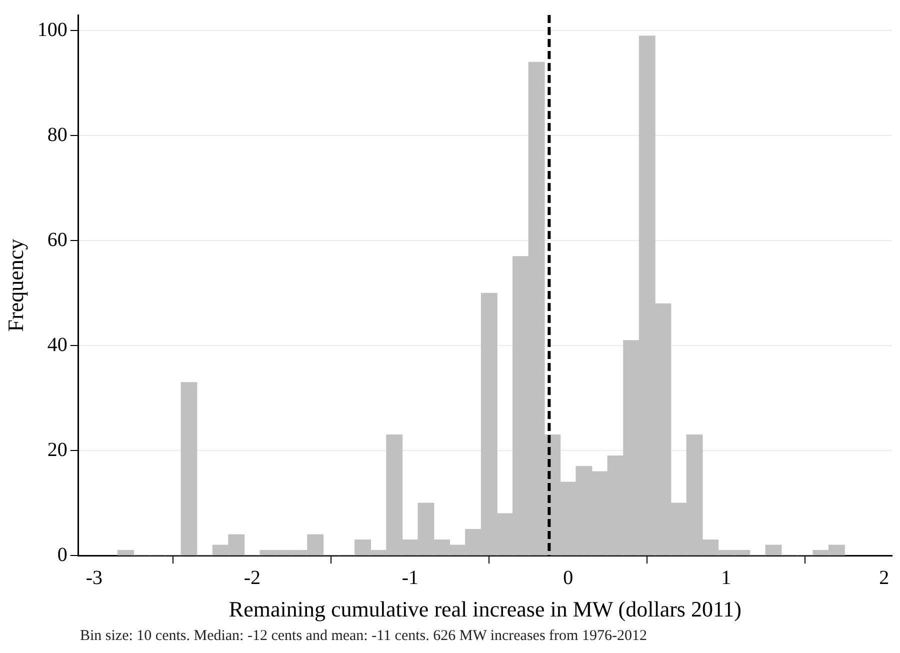 The height and width of the screenshot is (653, 900). Describe the element at coordinates (94, 577) in the screenshot. I see `x-tick-label: -3` at that location.